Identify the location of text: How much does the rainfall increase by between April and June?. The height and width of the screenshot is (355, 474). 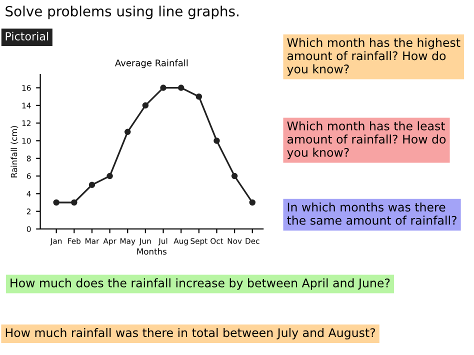
(200, 284).